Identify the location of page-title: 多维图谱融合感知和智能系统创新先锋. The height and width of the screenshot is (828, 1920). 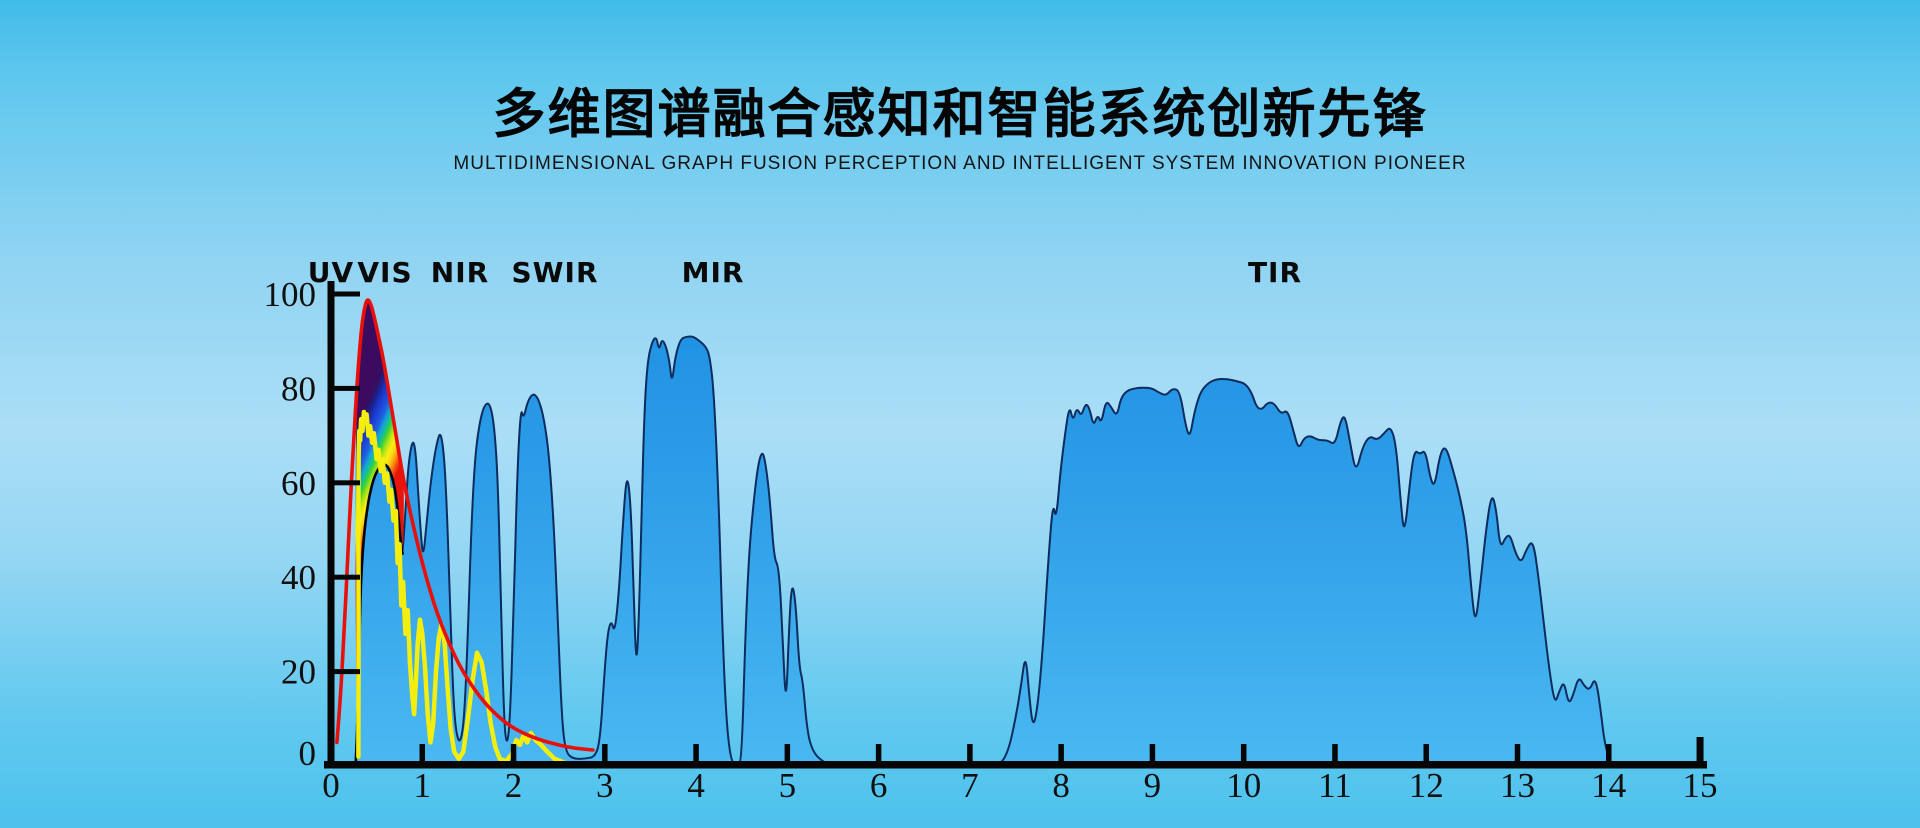
(960, 114).